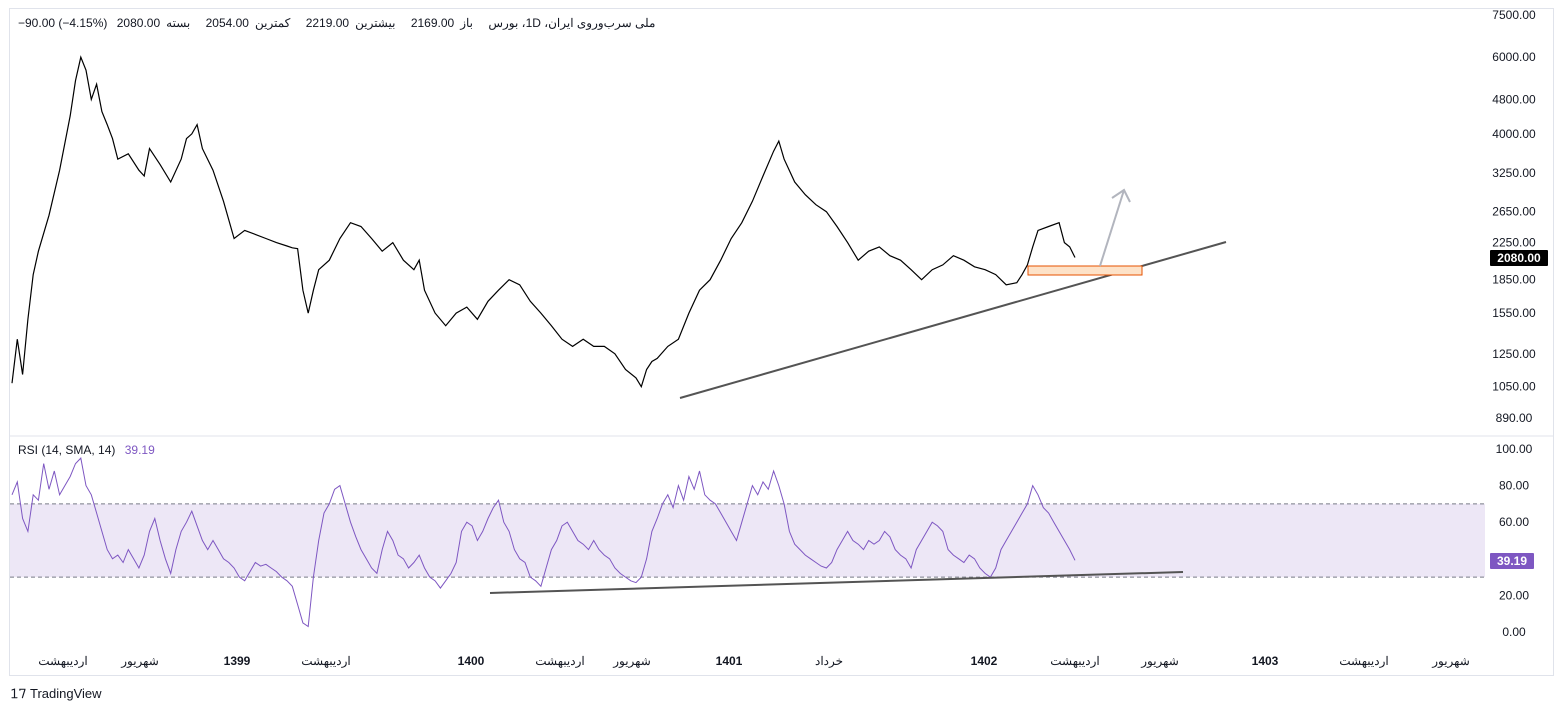 The height and width of the screenshot is (711, 1564). I want to click on time-x-tick-label: 1403, so click(1265, 661).